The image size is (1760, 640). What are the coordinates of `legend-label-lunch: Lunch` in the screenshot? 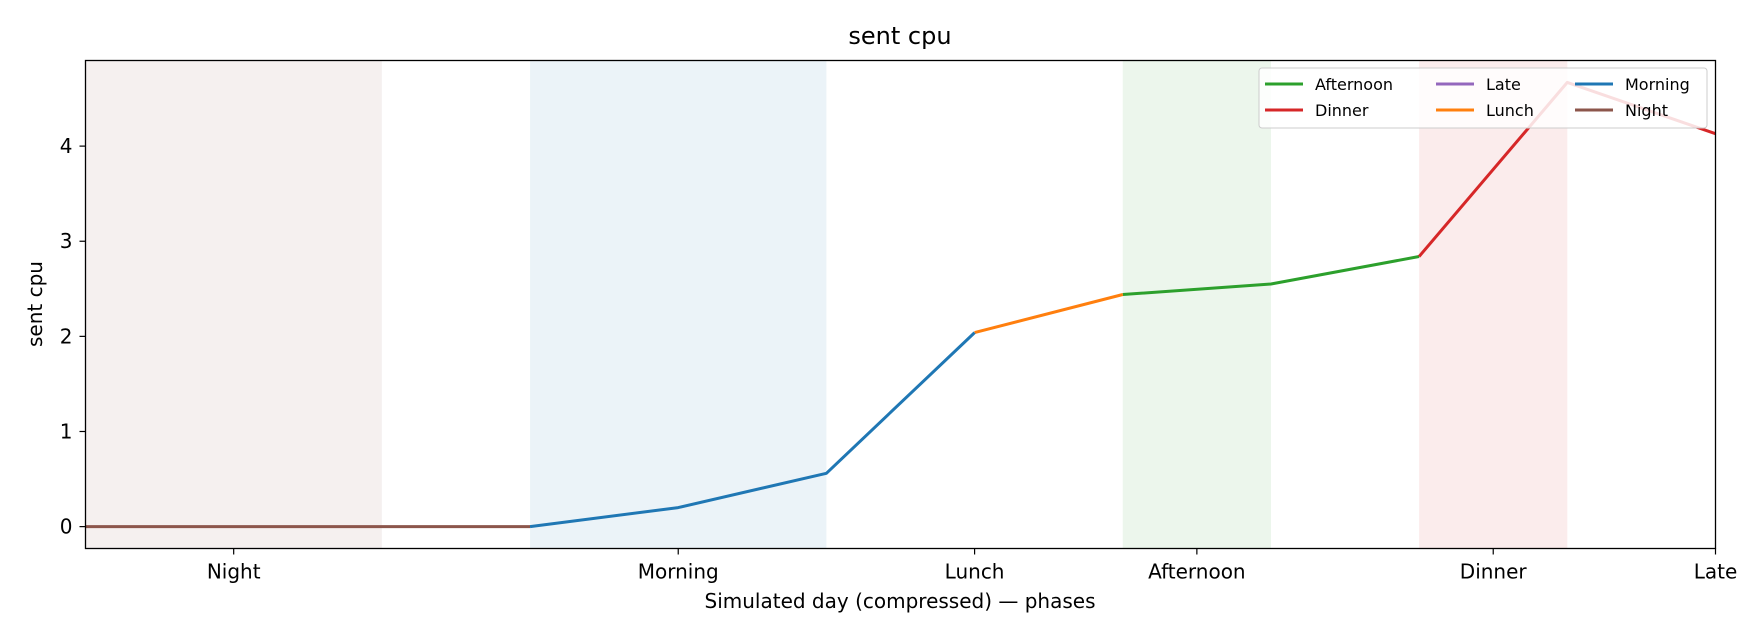 It's located at (1510, 110).